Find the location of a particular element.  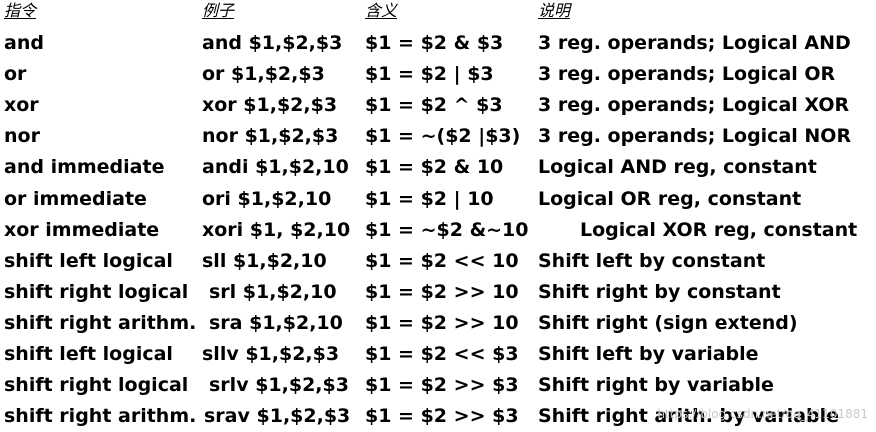

example-cell: srav $1,$2,$3 is located at coordinates (277, 416).